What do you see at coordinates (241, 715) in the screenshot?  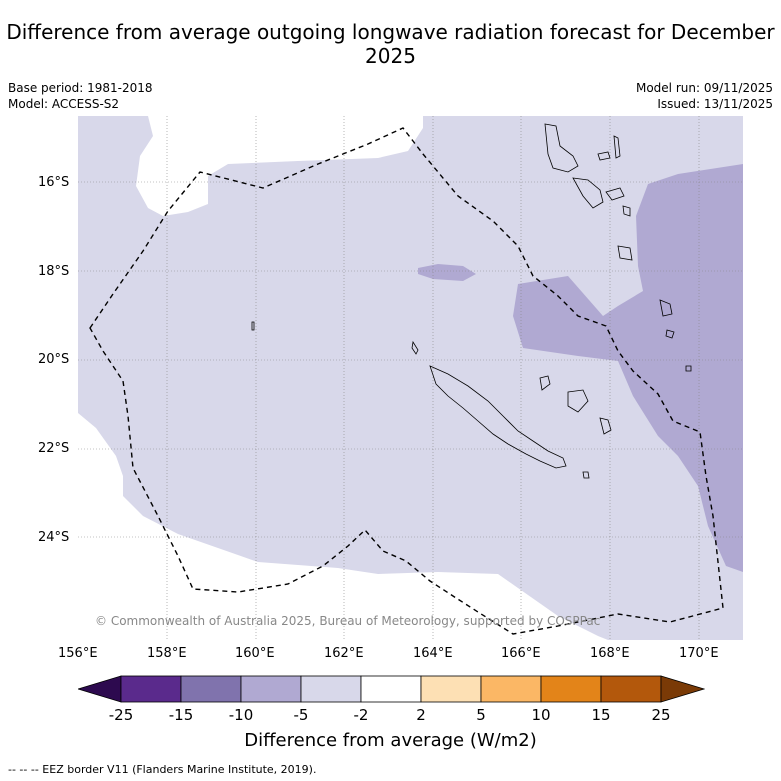 I see `colorbar-tick: -10` at bounding box center [241, 715].